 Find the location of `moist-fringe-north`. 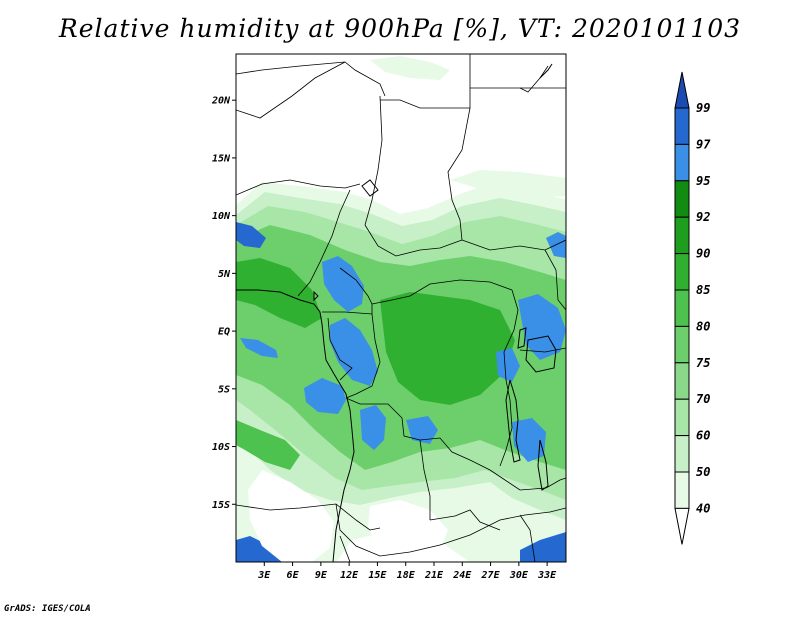

moist-fringe-north is located at coordinates (410, 68).